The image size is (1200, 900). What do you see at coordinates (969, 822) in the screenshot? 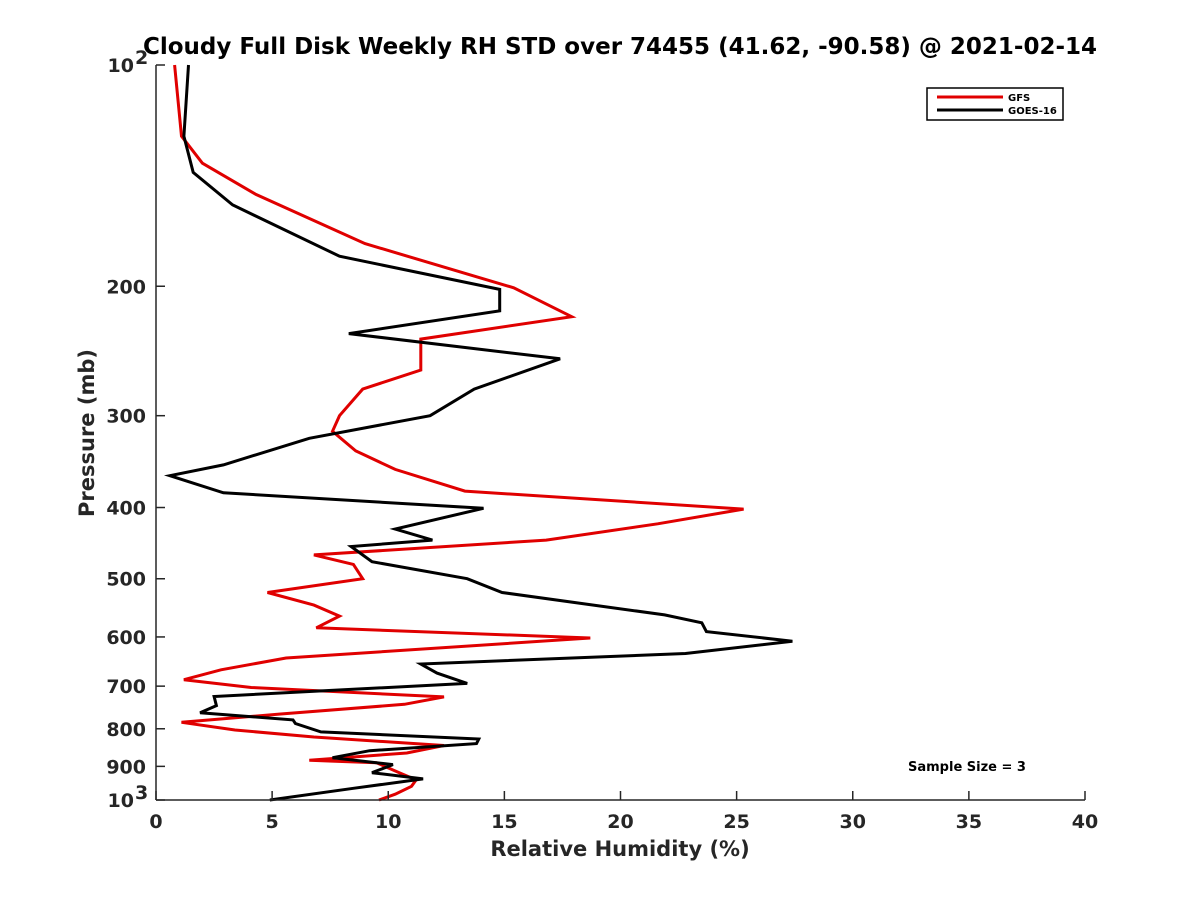
I see `x-tick-label: 35` at bounding box center [969, 822].